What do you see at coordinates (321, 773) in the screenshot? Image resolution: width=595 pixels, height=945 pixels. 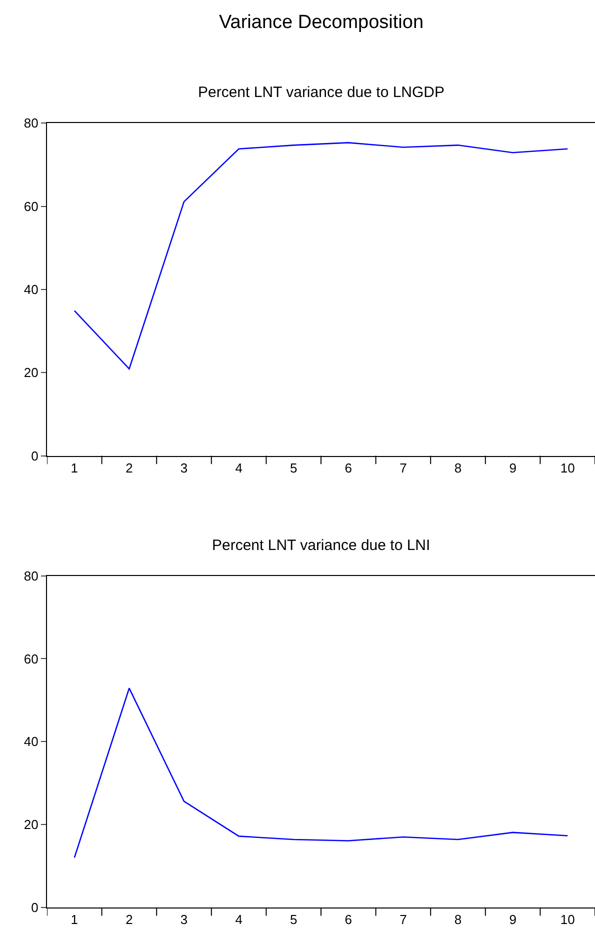 I see `line-series` at bounding box center [321, 773].